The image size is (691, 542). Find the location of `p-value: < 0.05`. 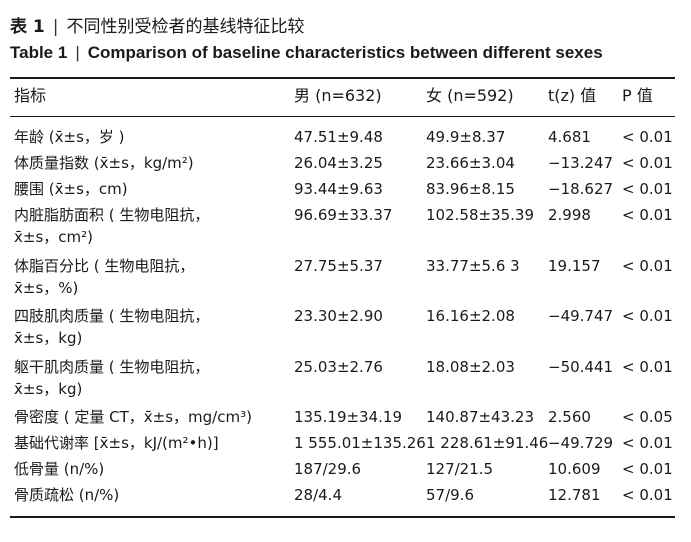

p-value: < 0.05 is located at coordinates (647, 417).